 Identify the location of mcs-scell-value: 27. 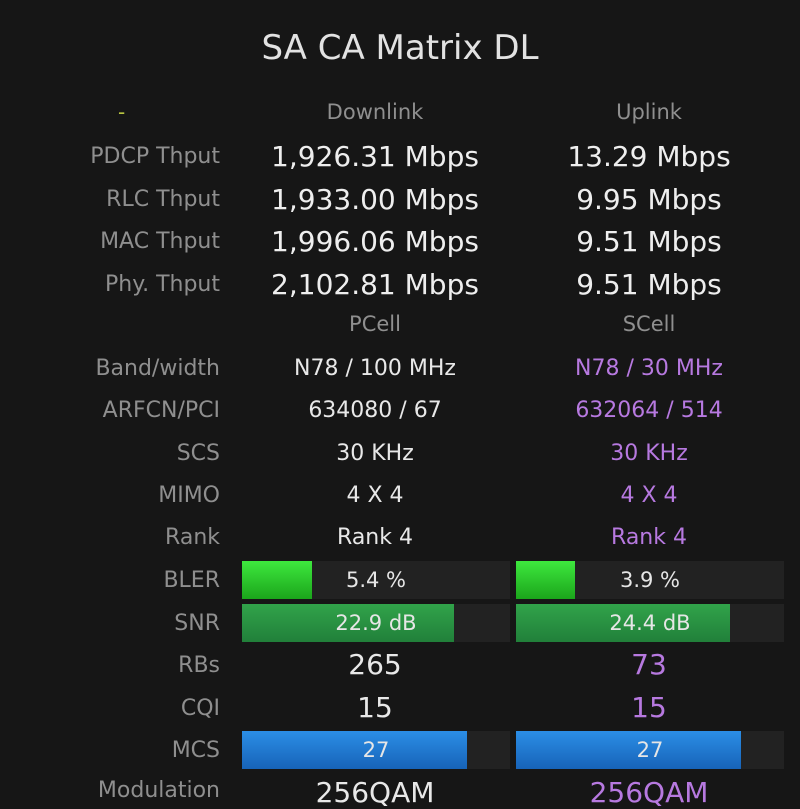
(650, 750).